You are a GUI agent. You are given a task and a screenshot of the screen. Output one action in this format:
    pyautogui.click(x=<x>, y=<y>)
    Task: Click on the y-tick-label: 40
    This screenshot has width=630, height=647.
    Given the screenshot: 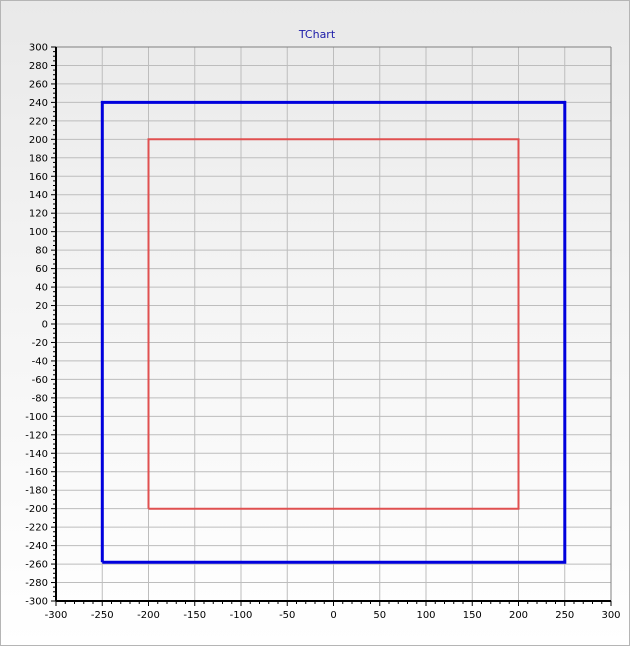 What is the action you would take?
    pyautogui.click(x=41, y=288)
    